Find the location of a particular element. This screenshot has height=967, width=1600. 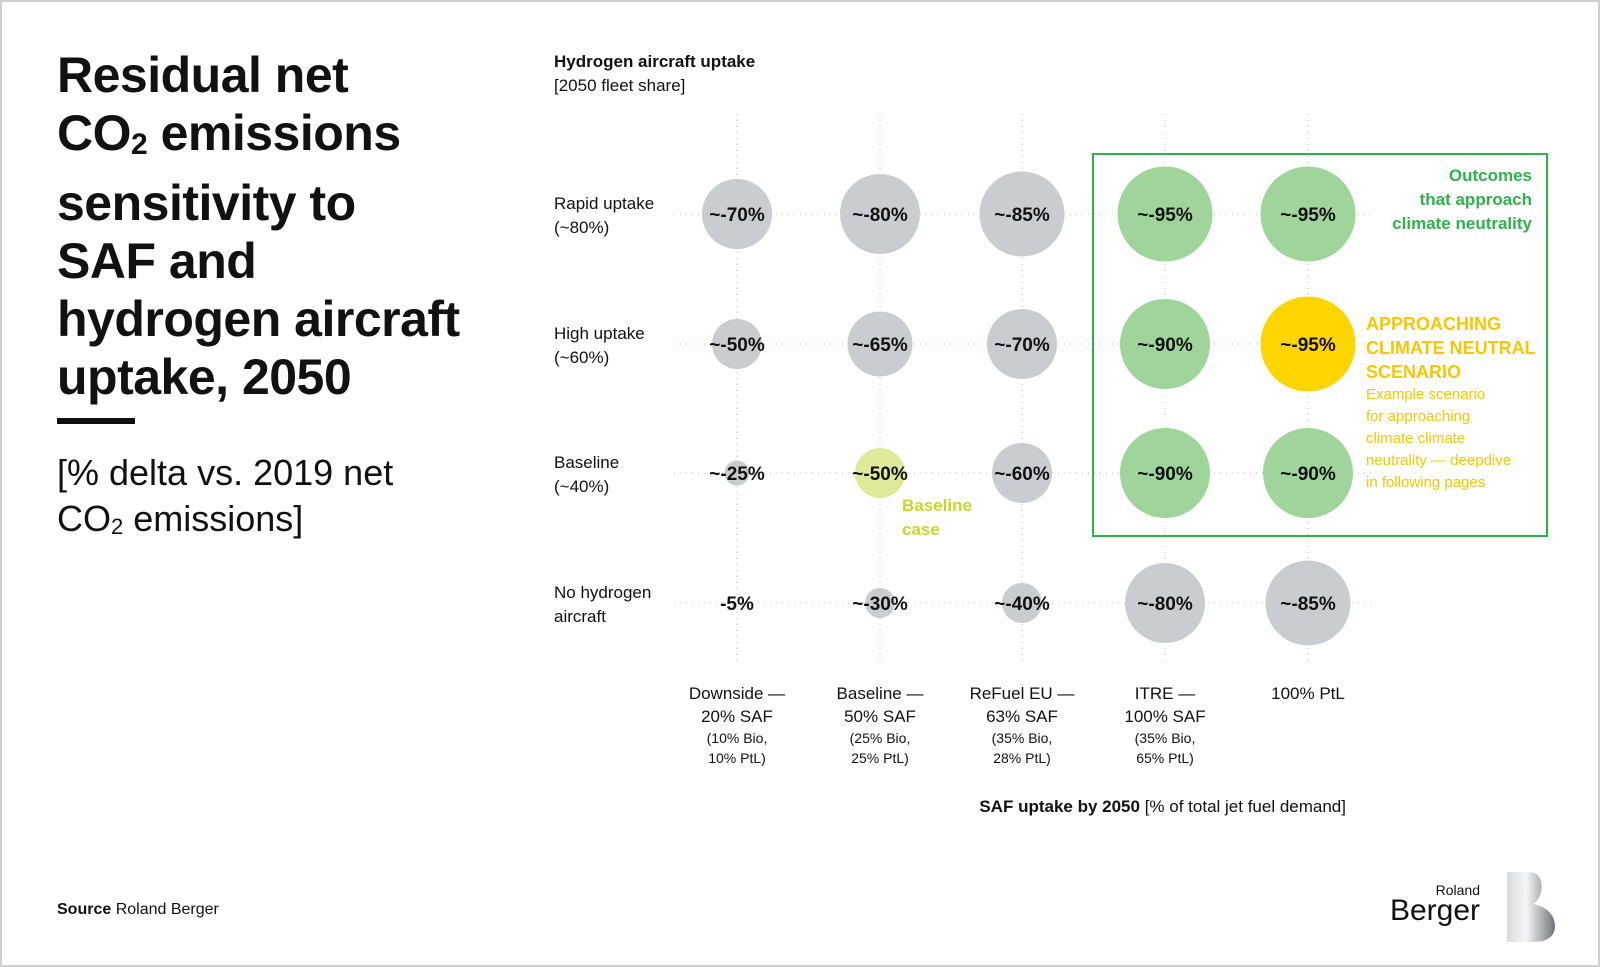

bubble-label: ~-30% is located at coordinates (880, 604).